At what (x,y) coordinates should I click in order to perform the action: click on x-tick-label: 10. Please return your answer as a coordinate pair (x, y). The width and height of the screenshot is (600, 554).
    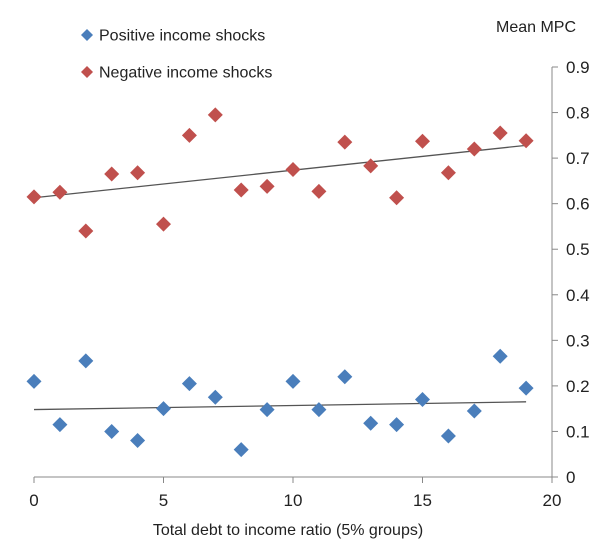
    Looking at the image, I should click on (293, 500).